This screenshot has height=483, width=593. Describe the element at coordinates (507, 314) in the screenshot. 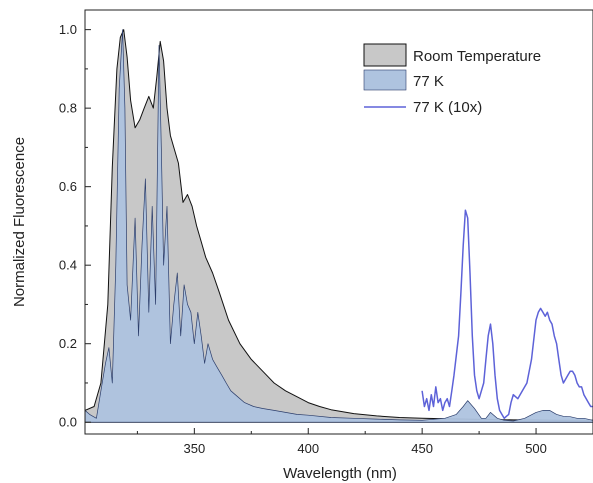

I see `series-line-77-k-10x` at that location.